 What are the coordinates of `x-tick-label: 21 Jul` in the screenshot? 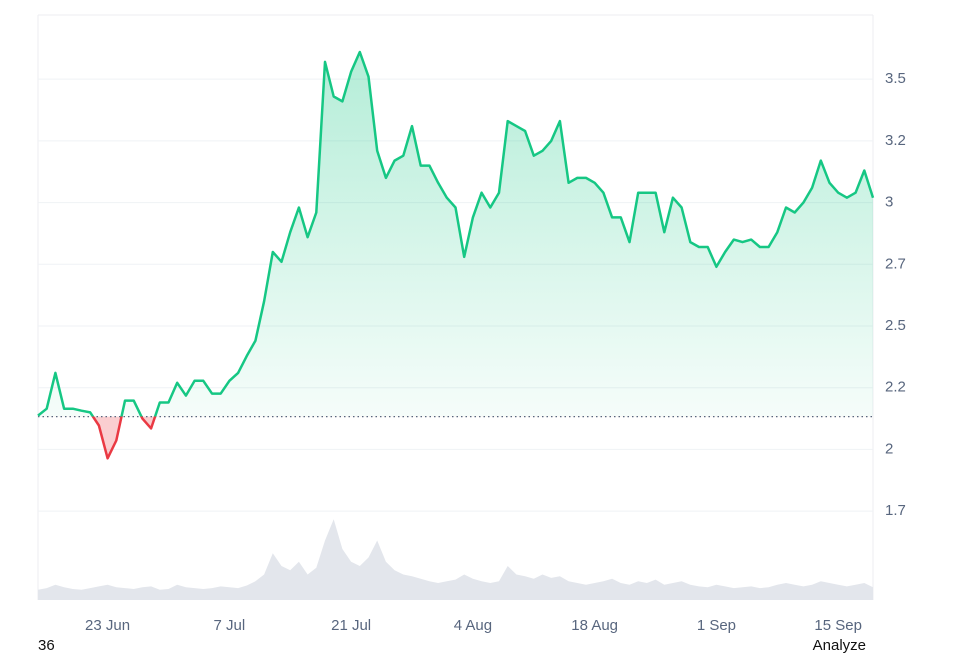 It's located at (351, 625).